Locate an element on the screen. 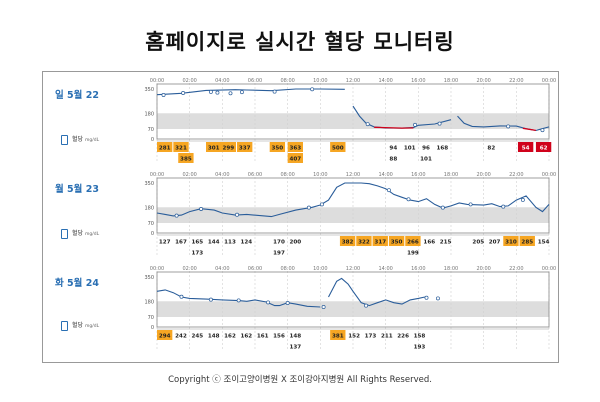  reading-cell-low is located at coordinates (543, 147).